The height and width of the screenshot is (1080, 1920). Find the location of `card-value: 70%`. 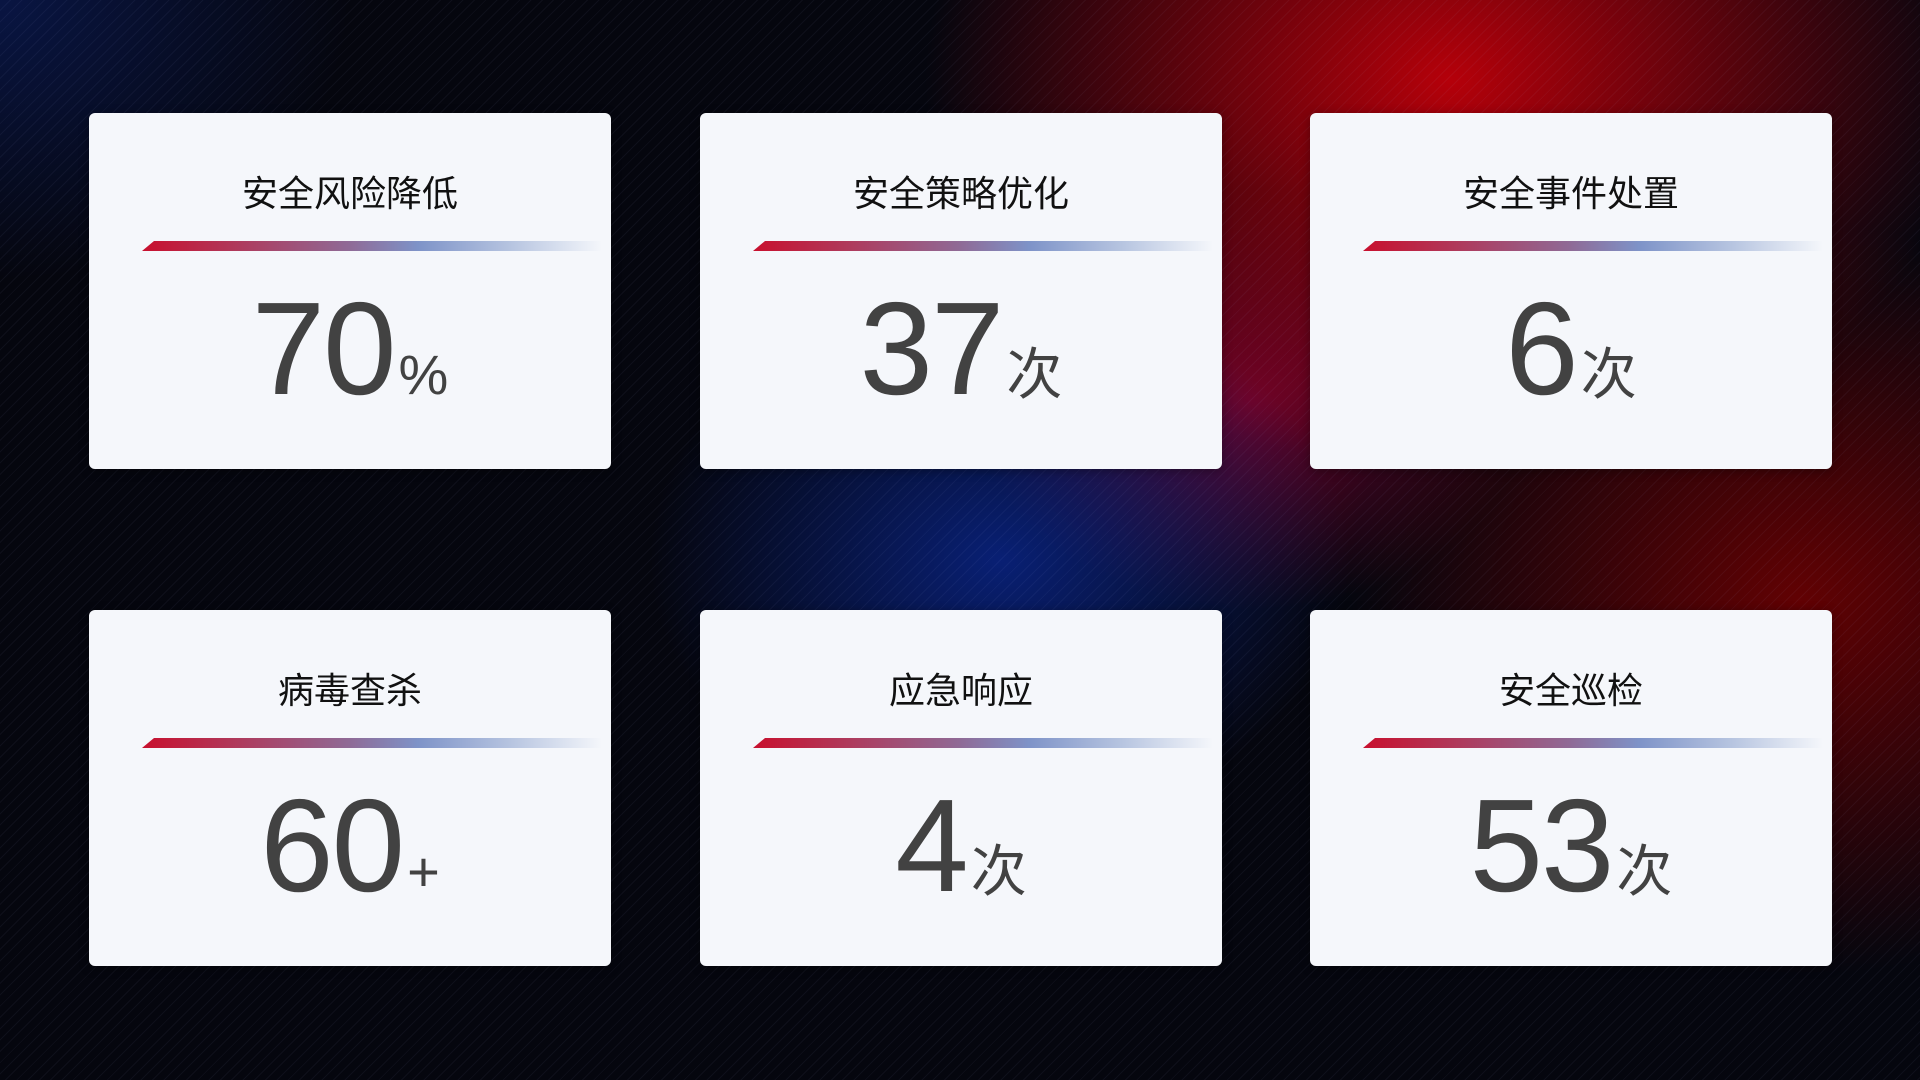

card-value: 70% is located at coordinates (350, 349).